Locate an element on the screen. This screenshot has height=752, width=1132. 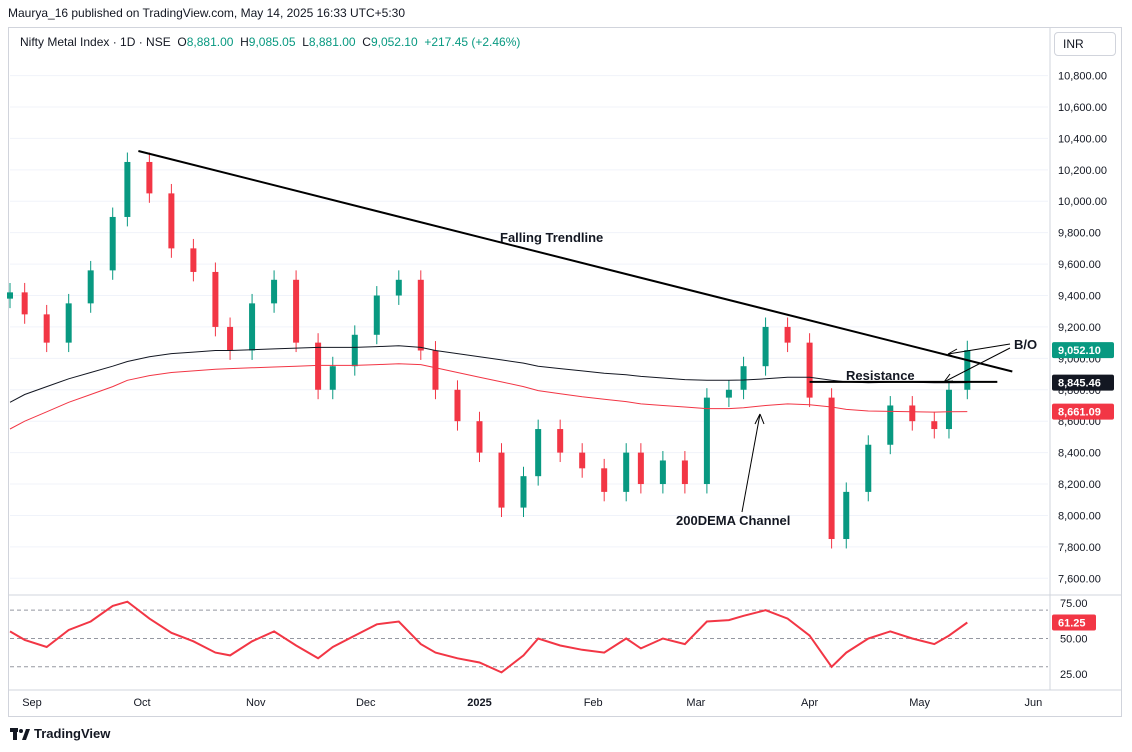
rsi-value-tag: 61.25 is located at coordinates (1072, 624).